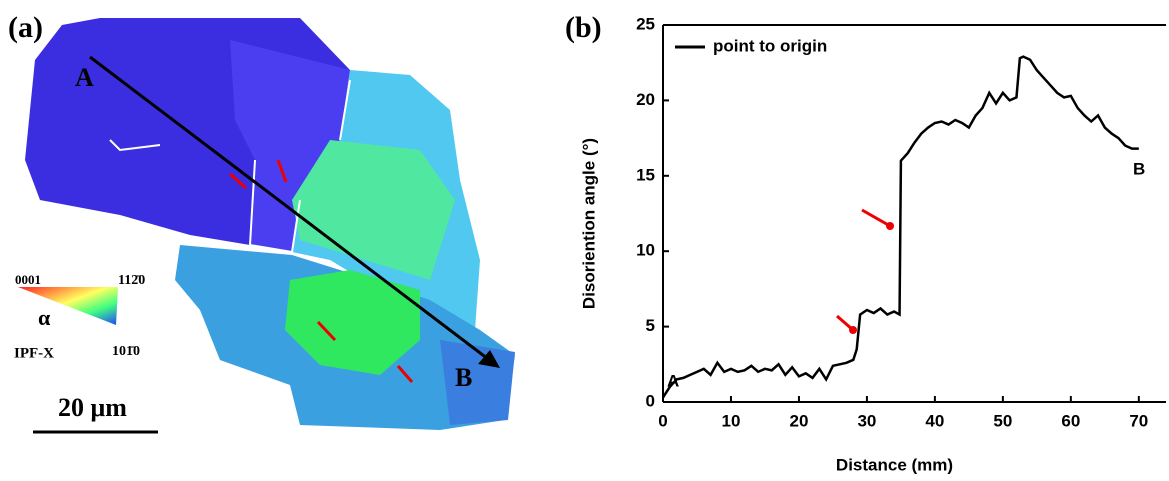 This screenshot has height=481, width=1169. What do you see at coordinates (894, 464) in the screenshot?
I see `x-axis-label: Distance (mm)` at bounding box center [894, 464].